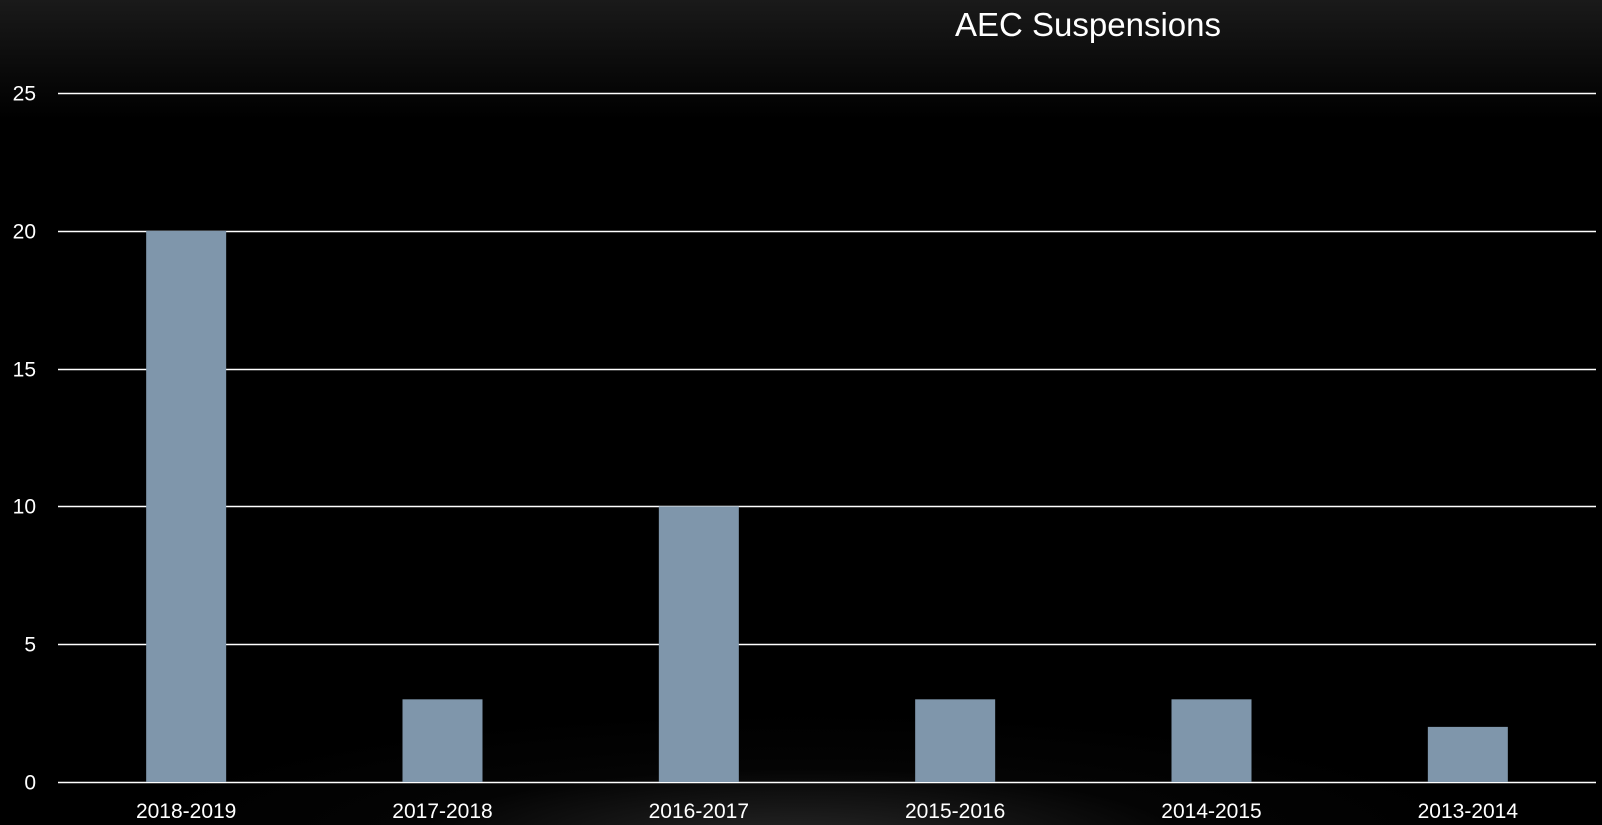 This screenshot has height=825, width=1602. Describe the element at coordinates (1211, 811) in the screenshot. I see `x-tick-label: 2014-2015` at that location.